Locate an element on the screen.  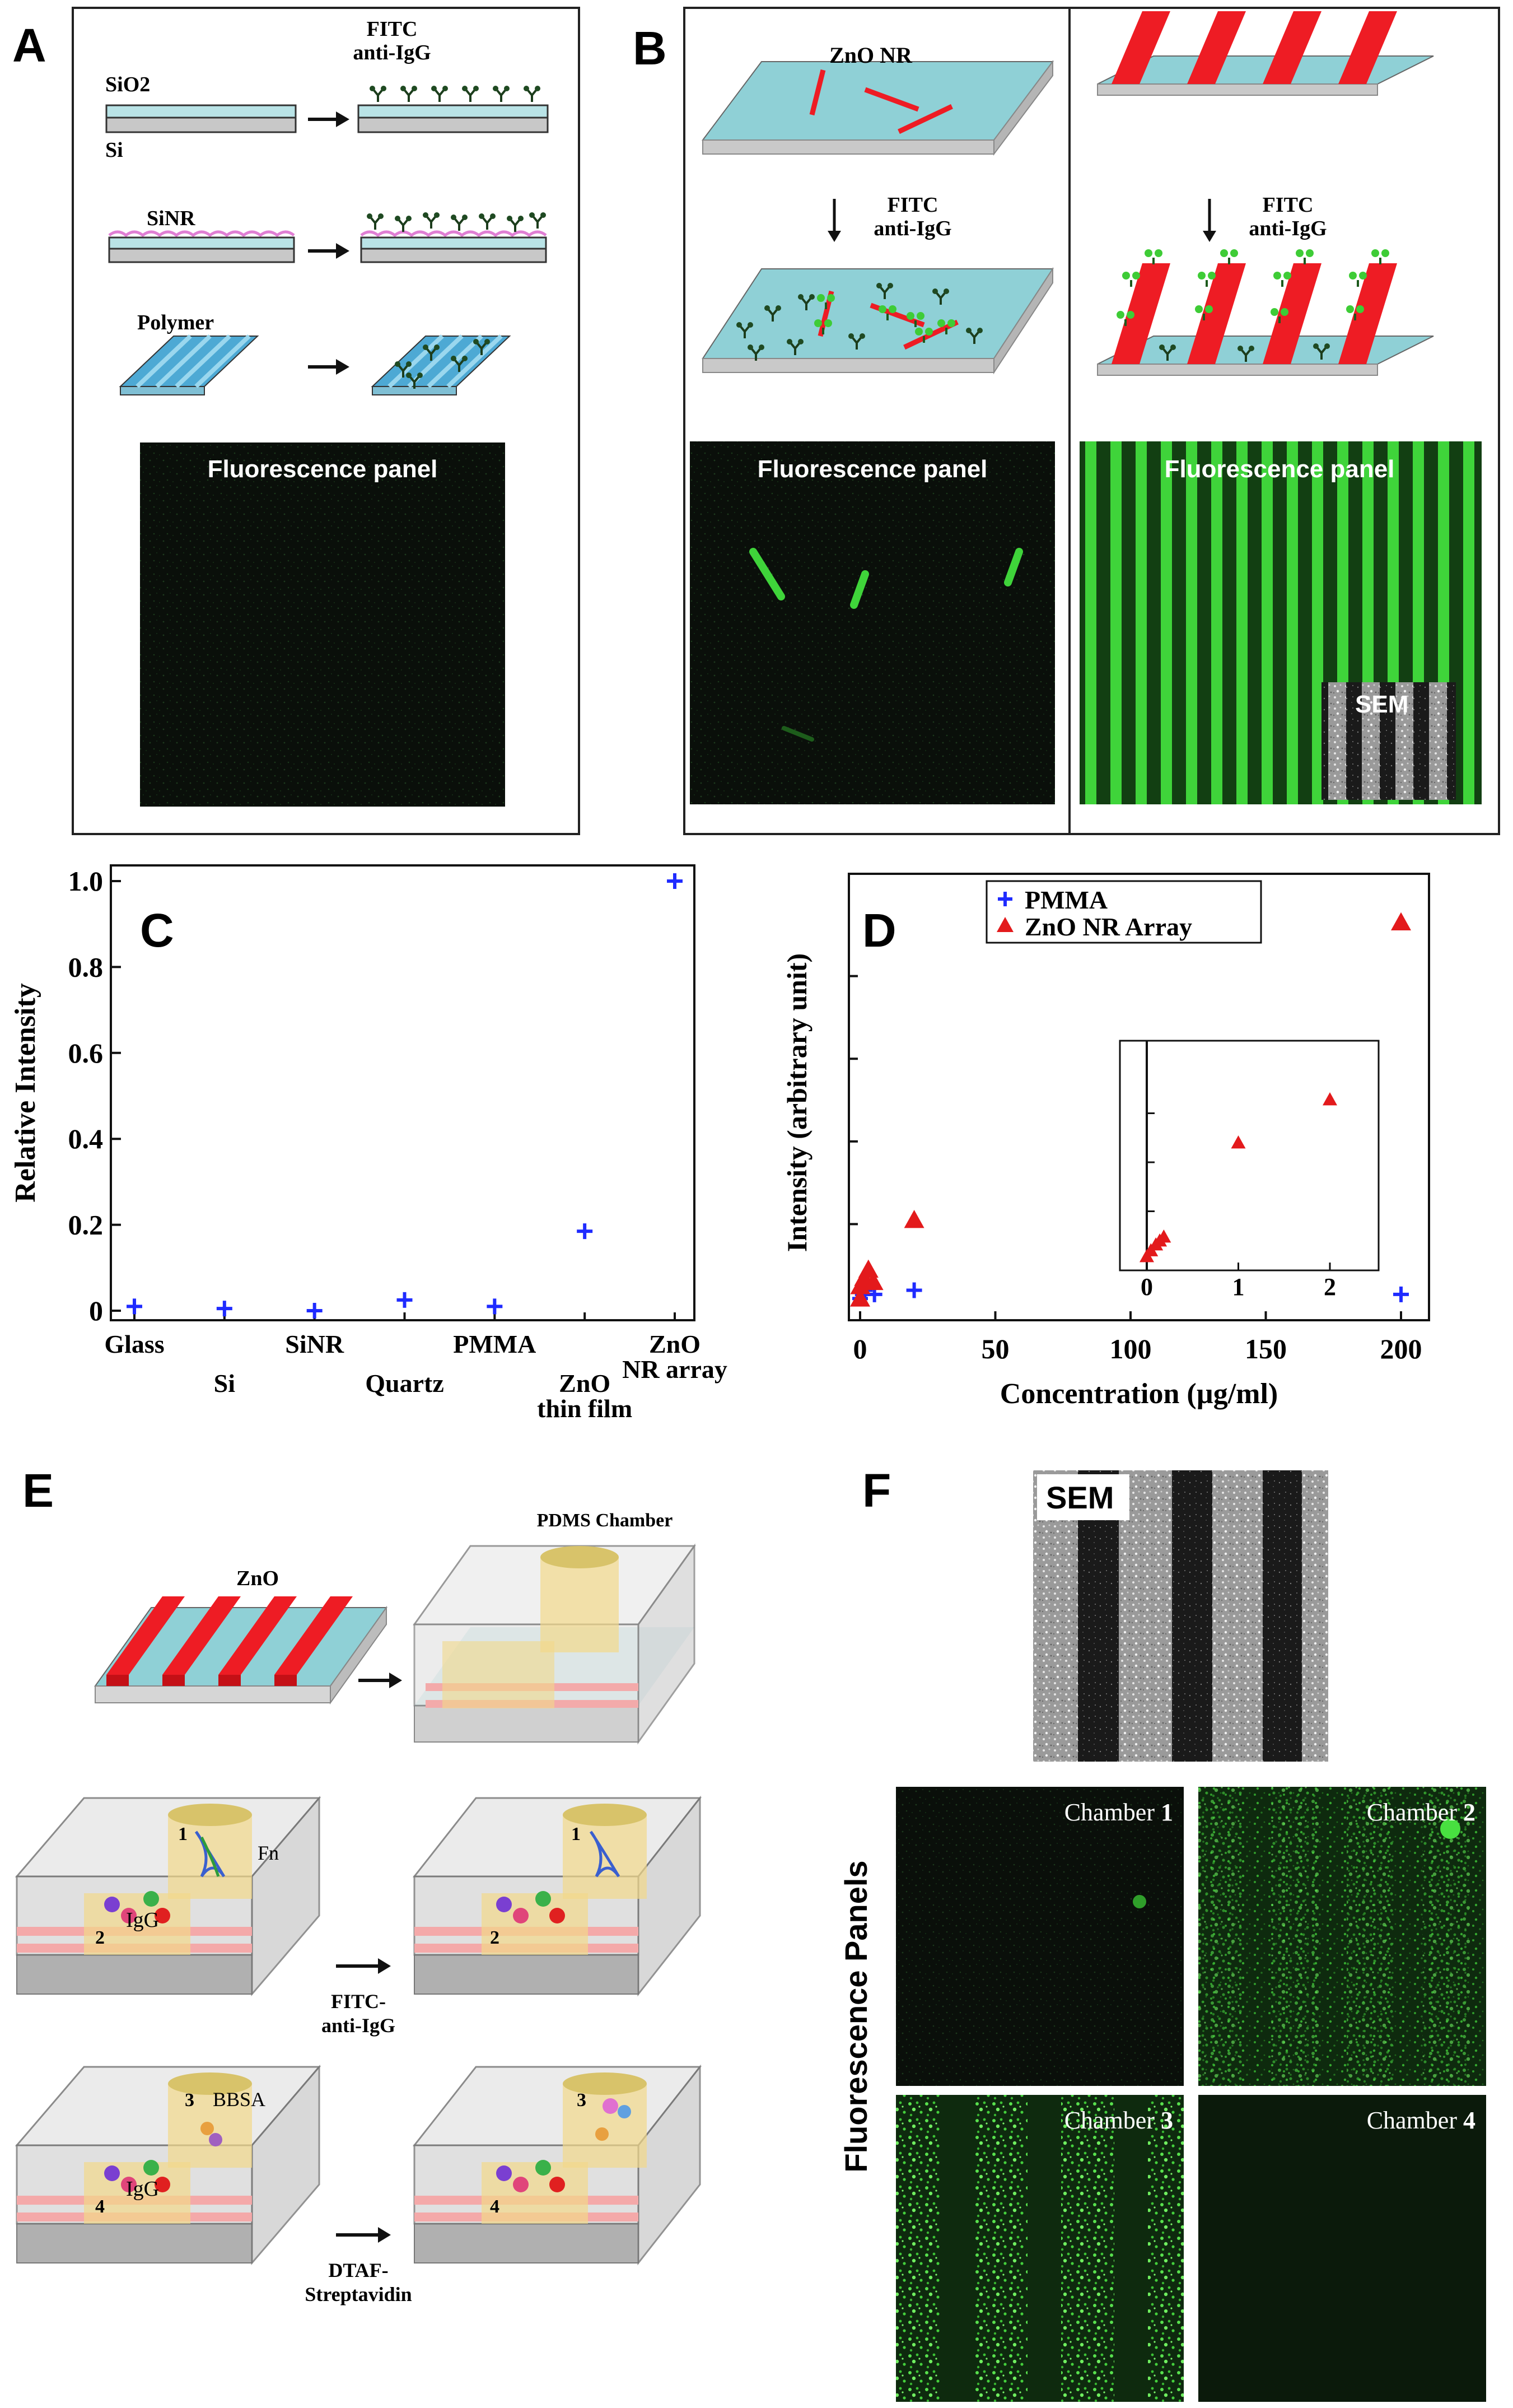
label-si: Si is located at coordinates (114, 150).